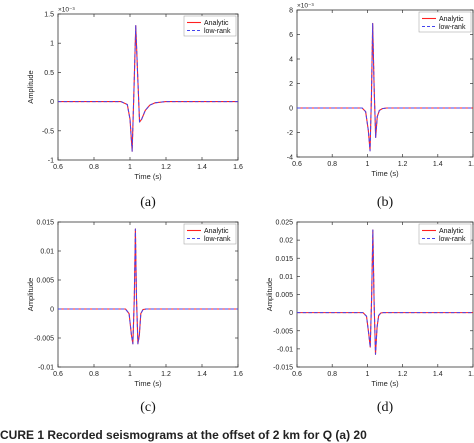 The image size is (474, 443). I want to click on y-tick-label: 8, so click(291, 11).